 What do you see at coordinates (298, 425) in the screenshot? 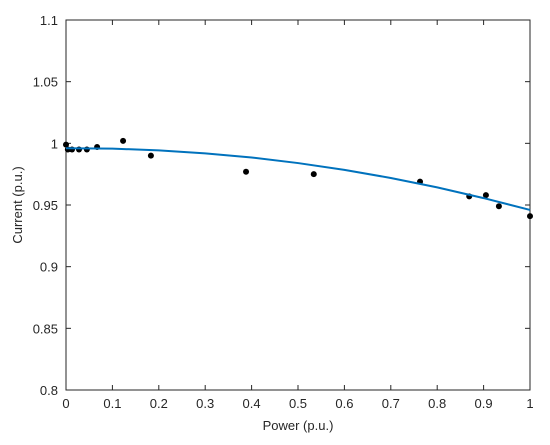
I see `x-axis-label: Power (p.u.)` at bounding box center [298, 425].